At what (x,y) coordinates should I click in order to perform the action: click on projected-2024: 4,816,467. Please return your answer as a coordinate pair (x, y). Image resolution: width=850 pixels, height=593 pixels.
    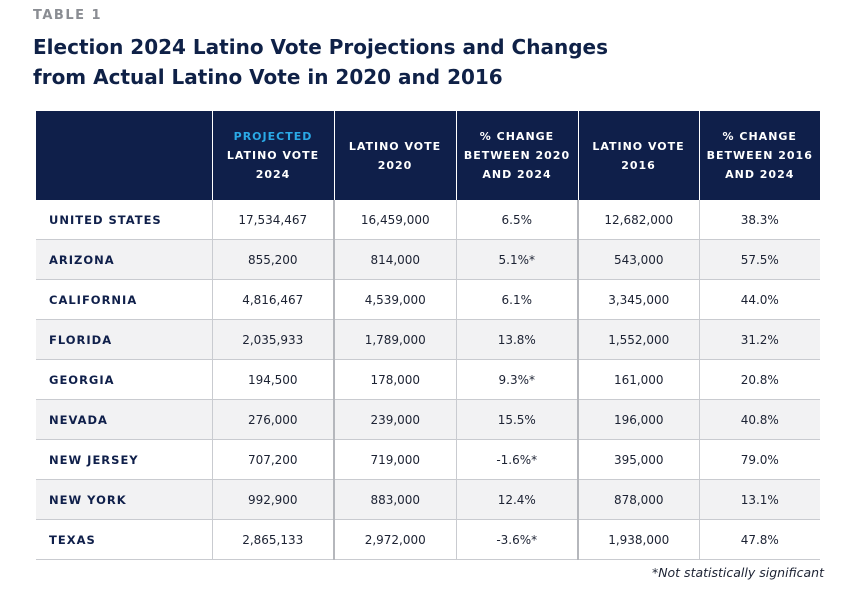
    Looking at the image, I should click on (272, 299).